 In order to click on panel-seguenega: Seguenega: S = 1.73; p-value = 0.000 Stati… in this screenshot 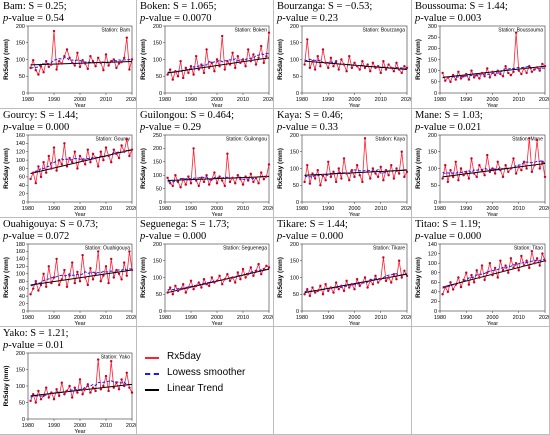, I will do `click(205, 272)`.